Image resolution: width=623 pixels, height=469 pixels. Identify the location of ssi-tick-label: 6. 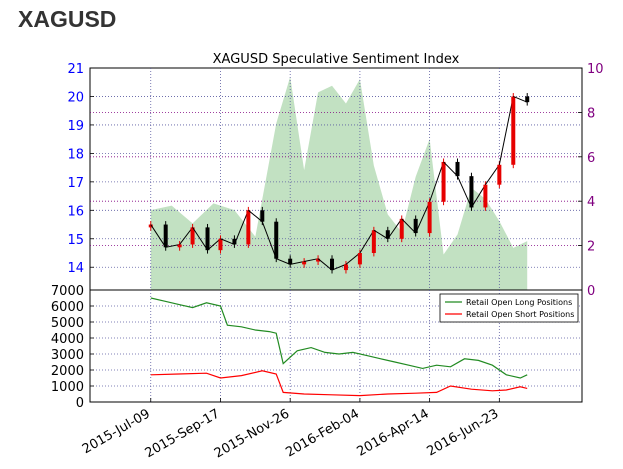
(591, 158).